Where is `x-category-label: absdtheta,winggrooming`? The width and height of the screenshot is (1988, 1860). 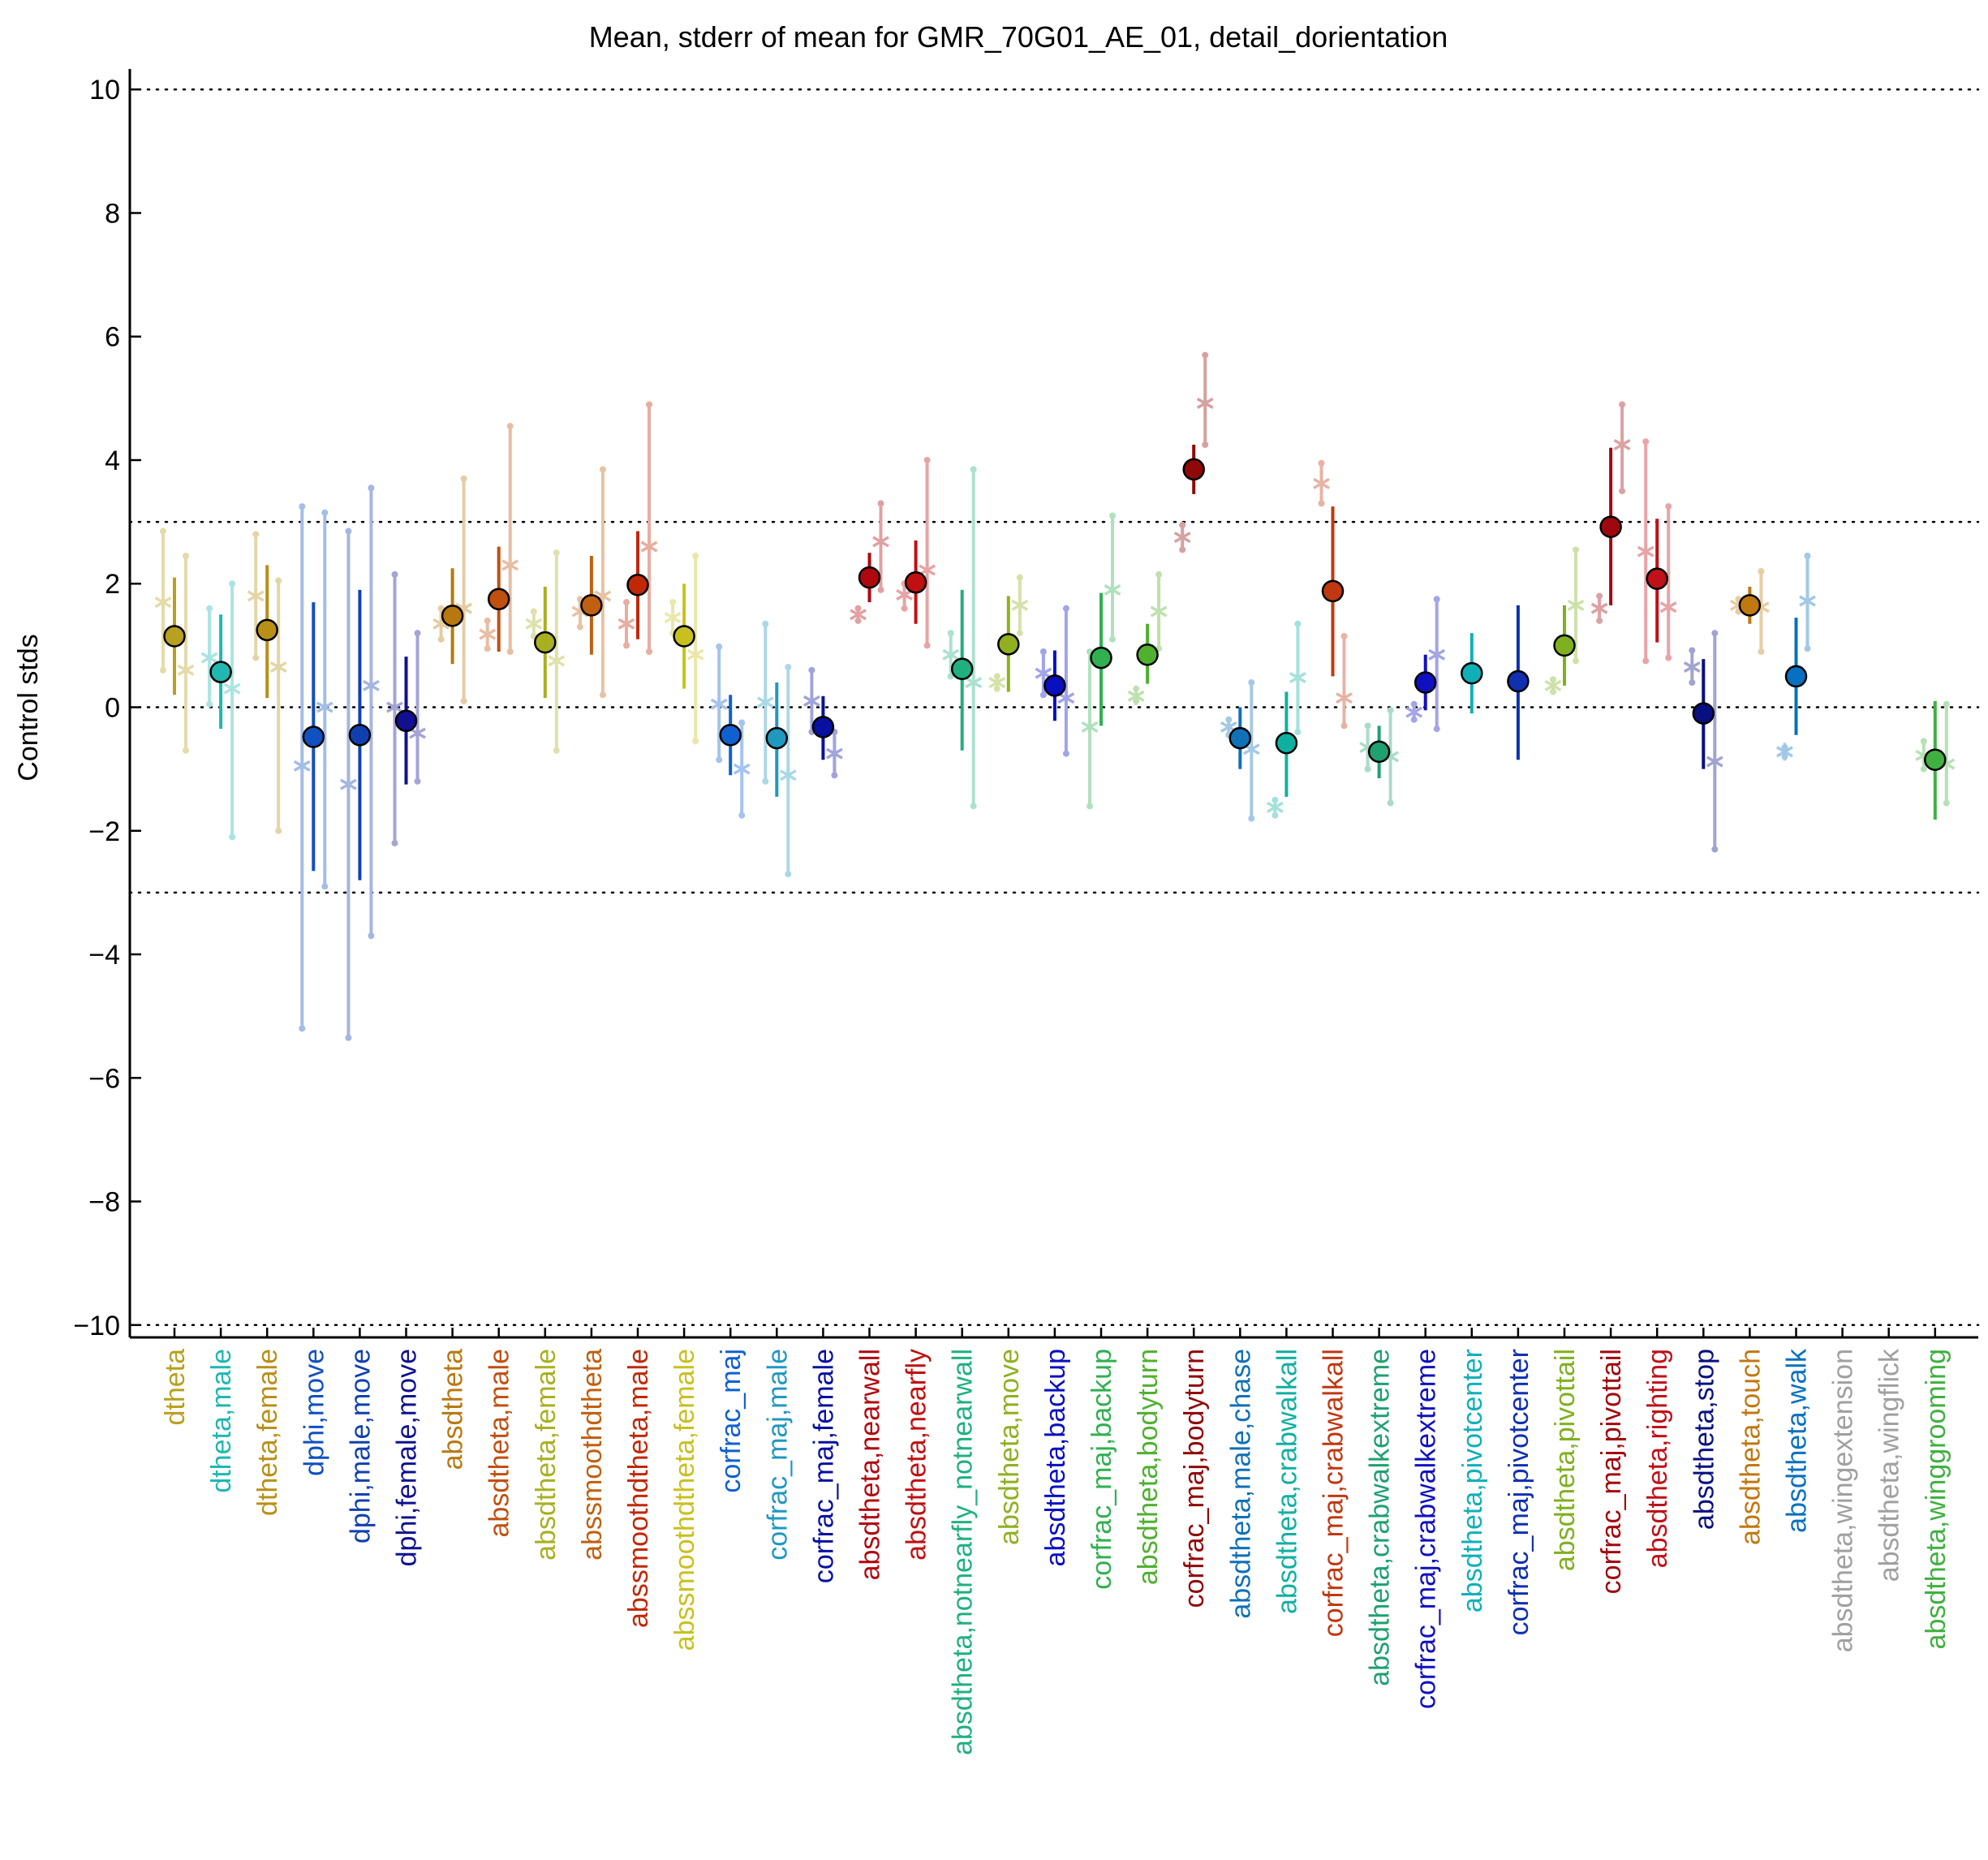 x-category-label: absdtheta,winggrooming is located at coordinates (1936, 1499).